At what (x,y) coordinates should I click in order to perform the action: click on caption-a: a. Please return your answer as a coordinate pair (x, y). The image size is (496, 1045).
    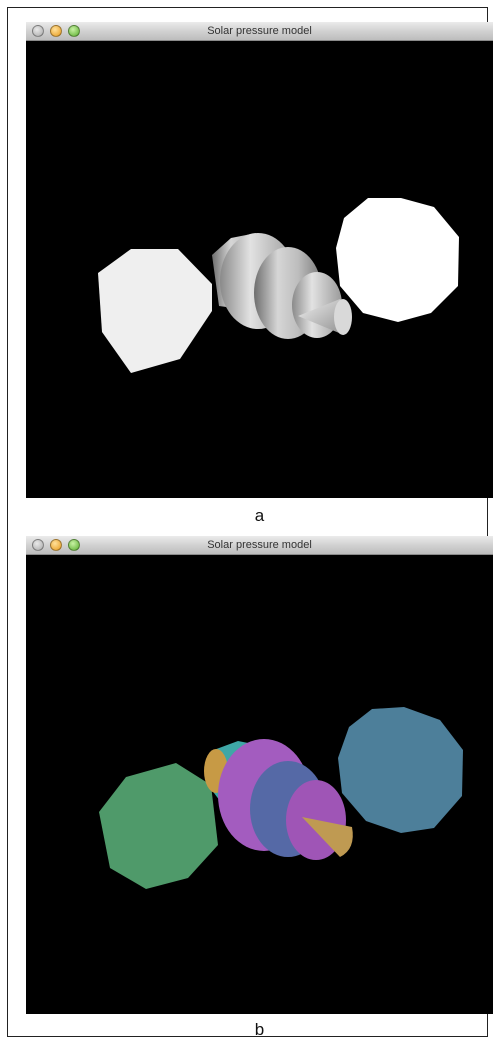
    Looking at the image, I should click on (259, 515).